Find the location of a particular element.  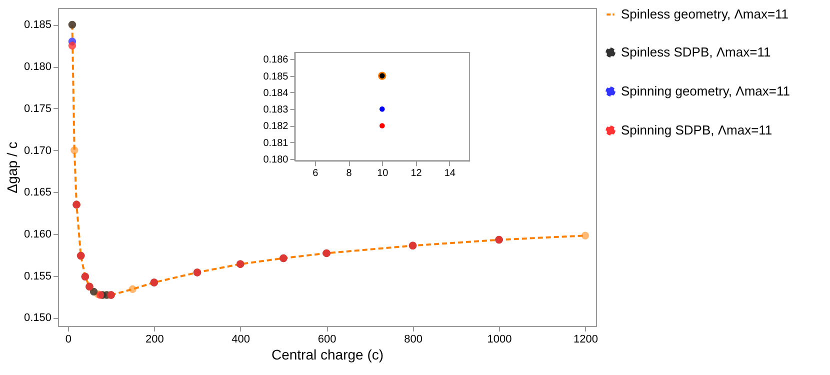

legend-label: Spinless geometry, Λmax=11 is located at coordinates (705, 14).